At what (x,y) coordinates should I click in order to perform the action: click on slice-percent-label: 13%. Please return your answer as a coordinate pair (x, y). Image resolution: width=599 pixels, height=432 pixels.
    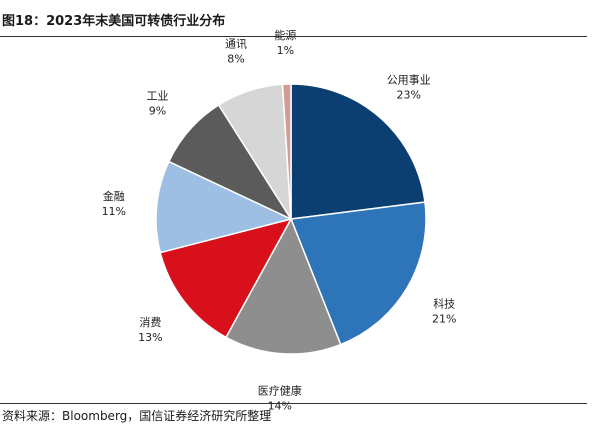
    Looking at the image, I should click on (150, 337).